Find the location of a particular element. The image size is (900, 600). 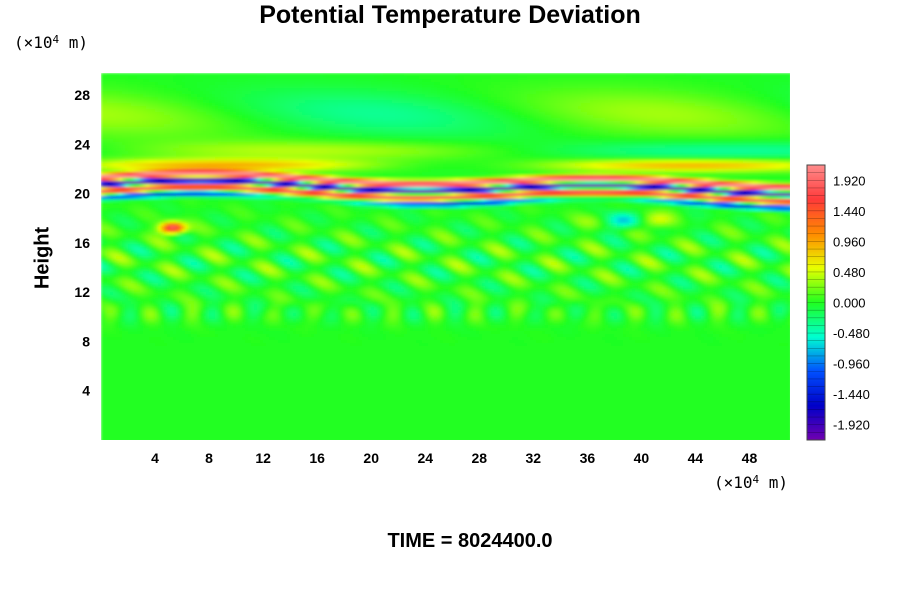

x-tick-label: 40 is located at coordinates (642, 458).